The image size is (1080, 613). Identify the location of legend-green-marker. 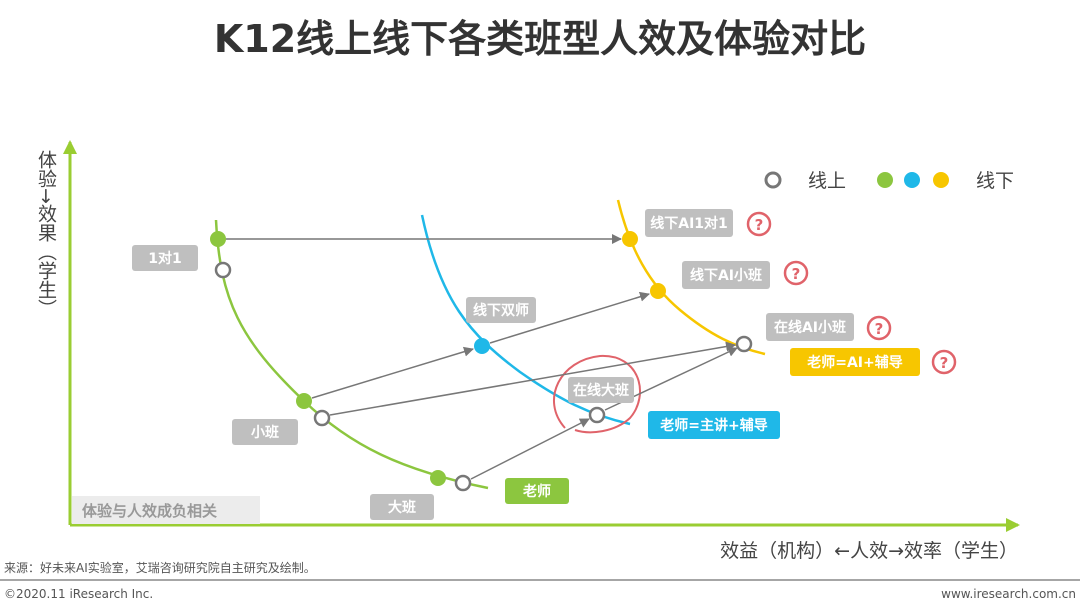
(885, 180).